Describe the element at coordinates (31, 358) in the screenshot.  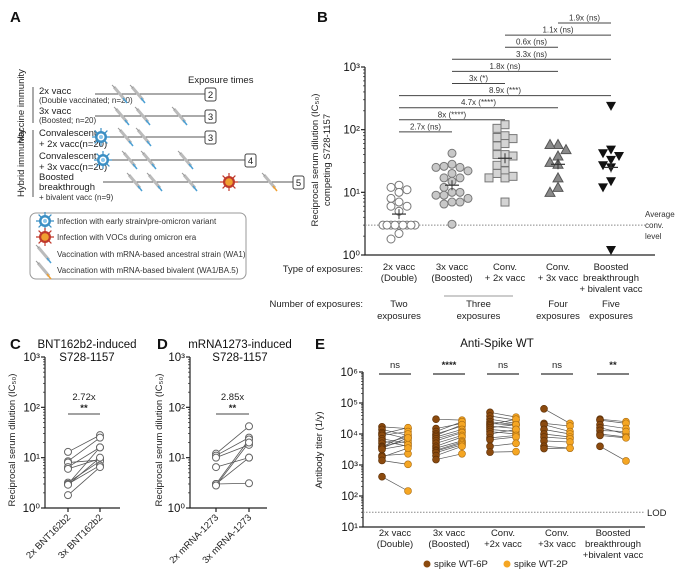
I see `y-tick-label: 10³` at that location.